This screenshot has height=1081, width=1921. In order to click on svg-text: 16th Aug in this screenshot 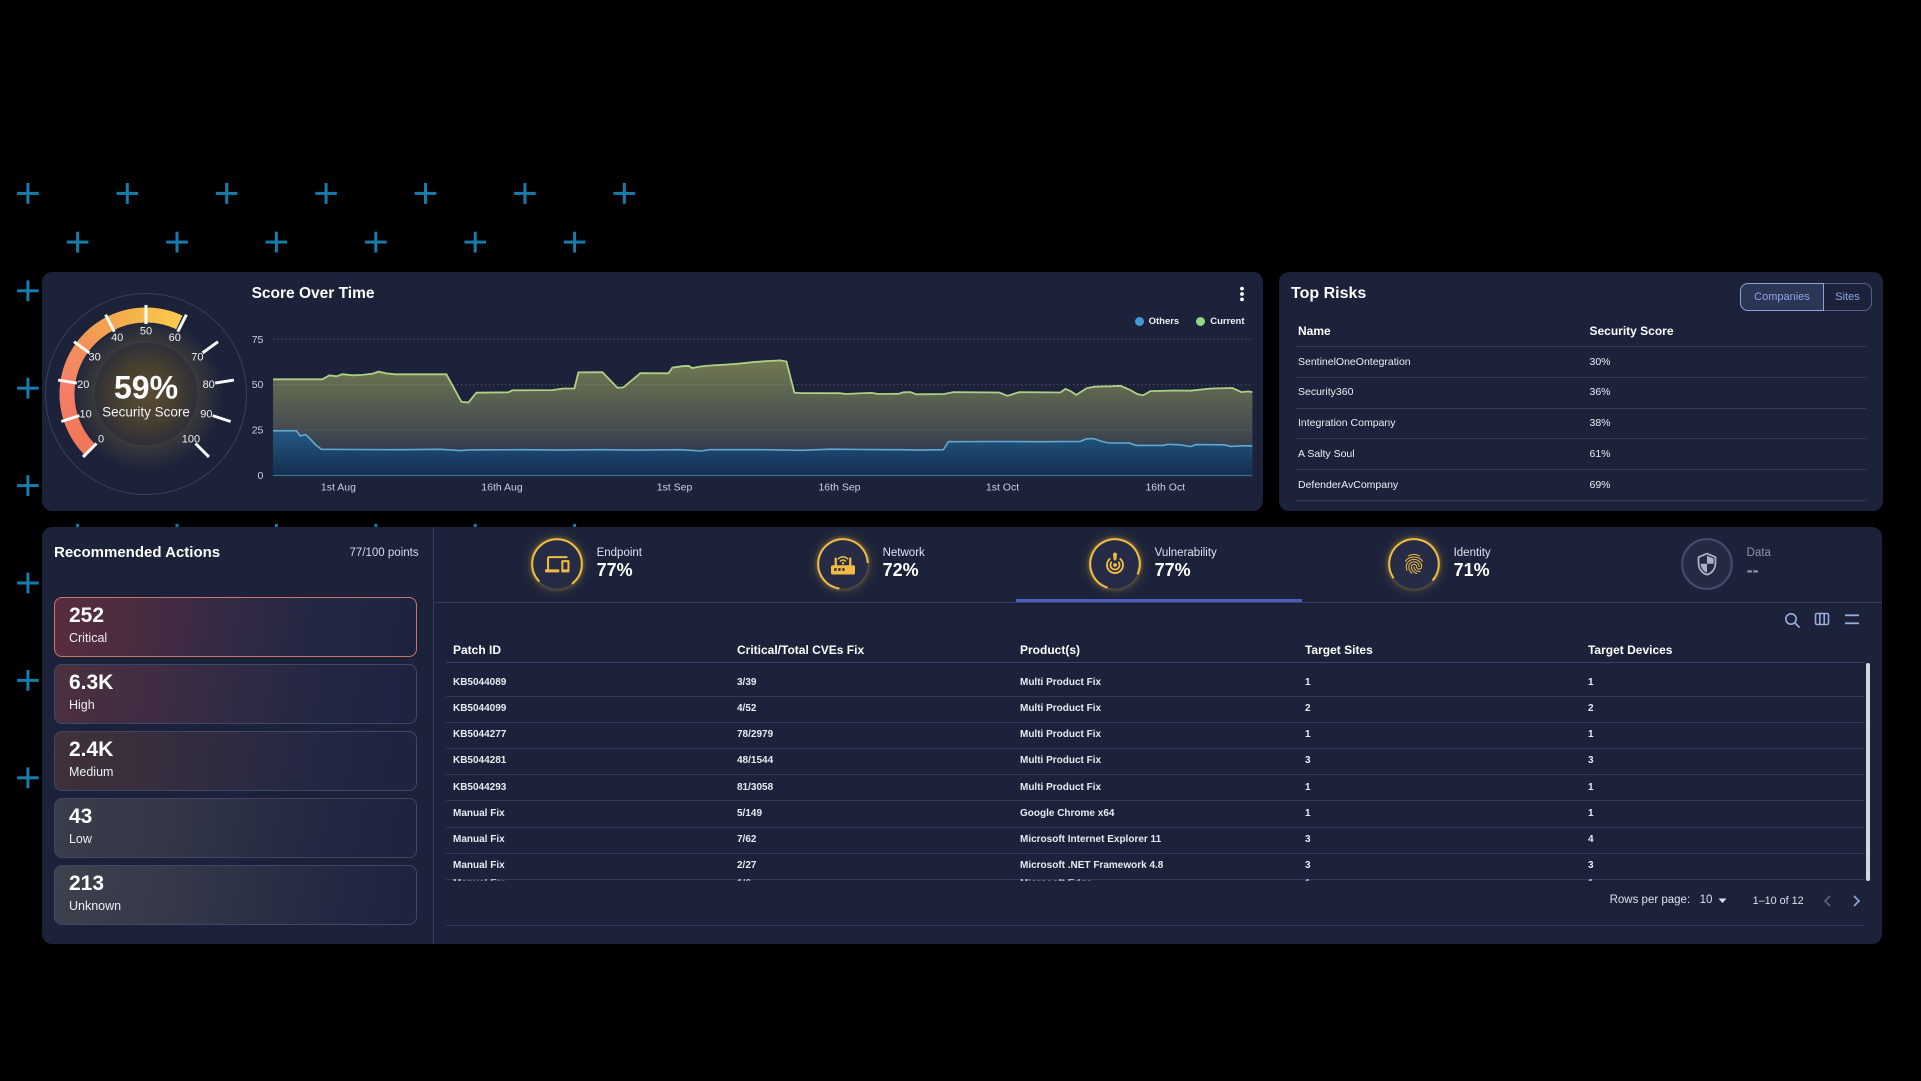, I will do `click(502, 488)`.